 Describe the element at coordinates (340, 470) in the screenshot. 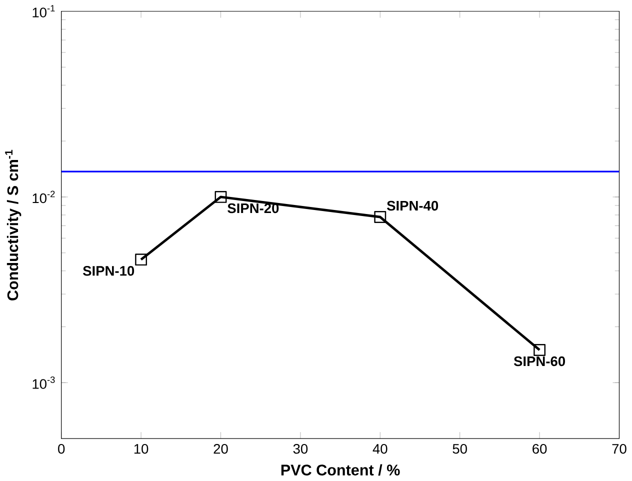

I see `x-axis-title: PVC Content / %` at that location.